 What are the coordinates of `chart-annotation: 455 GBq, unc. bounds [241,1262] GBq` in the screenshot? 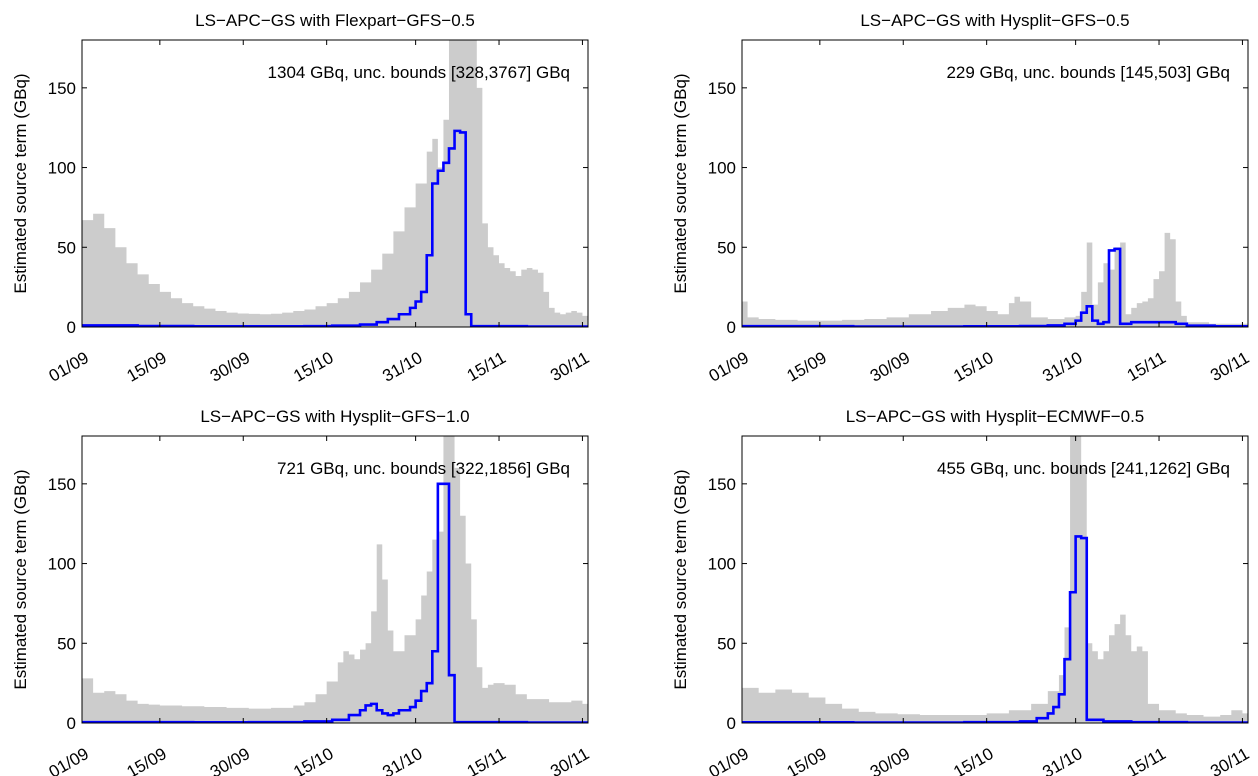 It's located at (1083, 468).